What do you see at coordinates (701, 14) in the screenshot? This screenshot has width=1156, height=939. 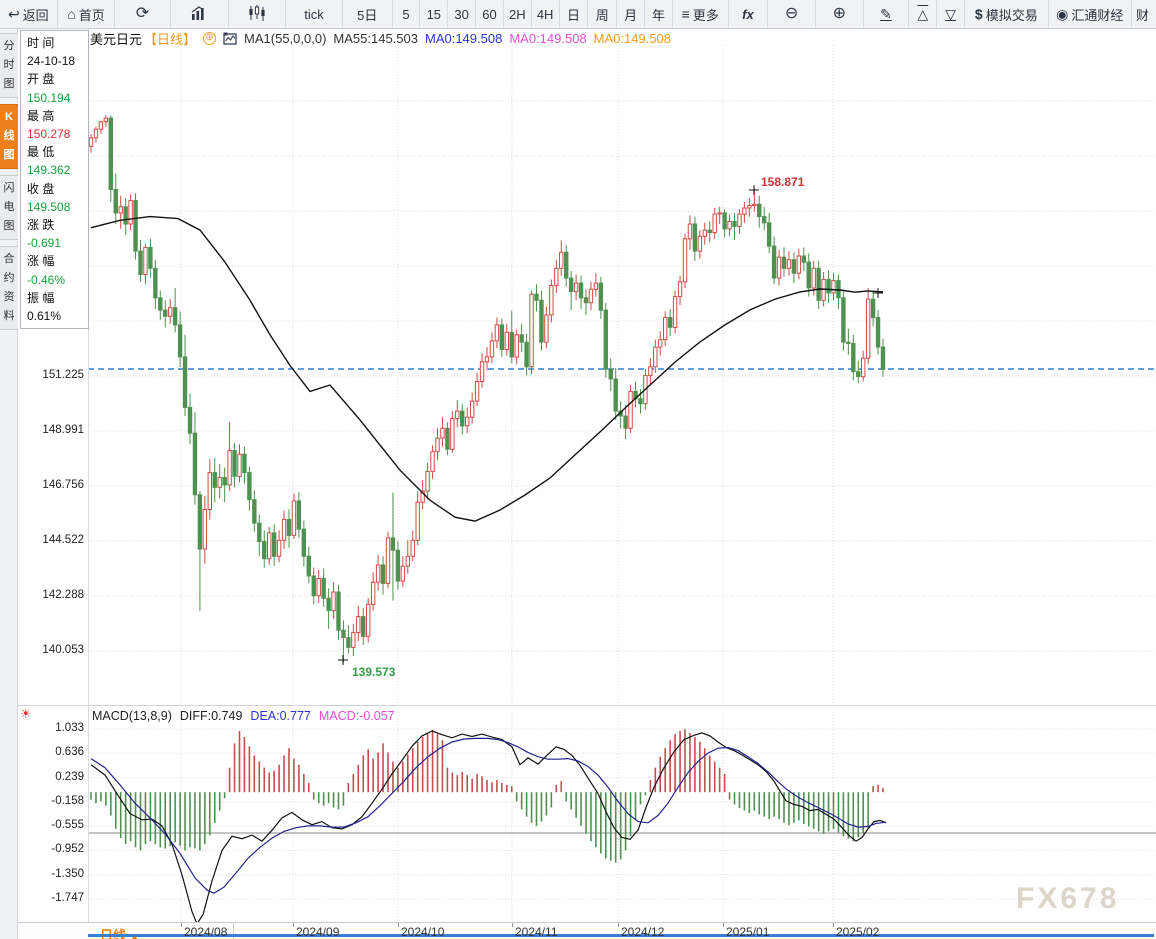 I see `more-button: ≡ 更多` at bounding box center [701, 14].